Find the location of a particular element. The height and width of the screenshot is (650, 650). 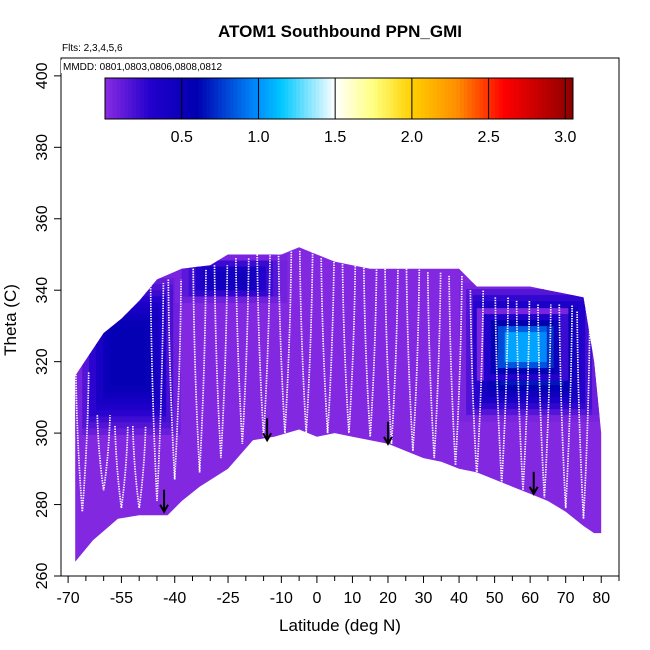

y-tick-label: 300 is located at coordinates (42, 433).